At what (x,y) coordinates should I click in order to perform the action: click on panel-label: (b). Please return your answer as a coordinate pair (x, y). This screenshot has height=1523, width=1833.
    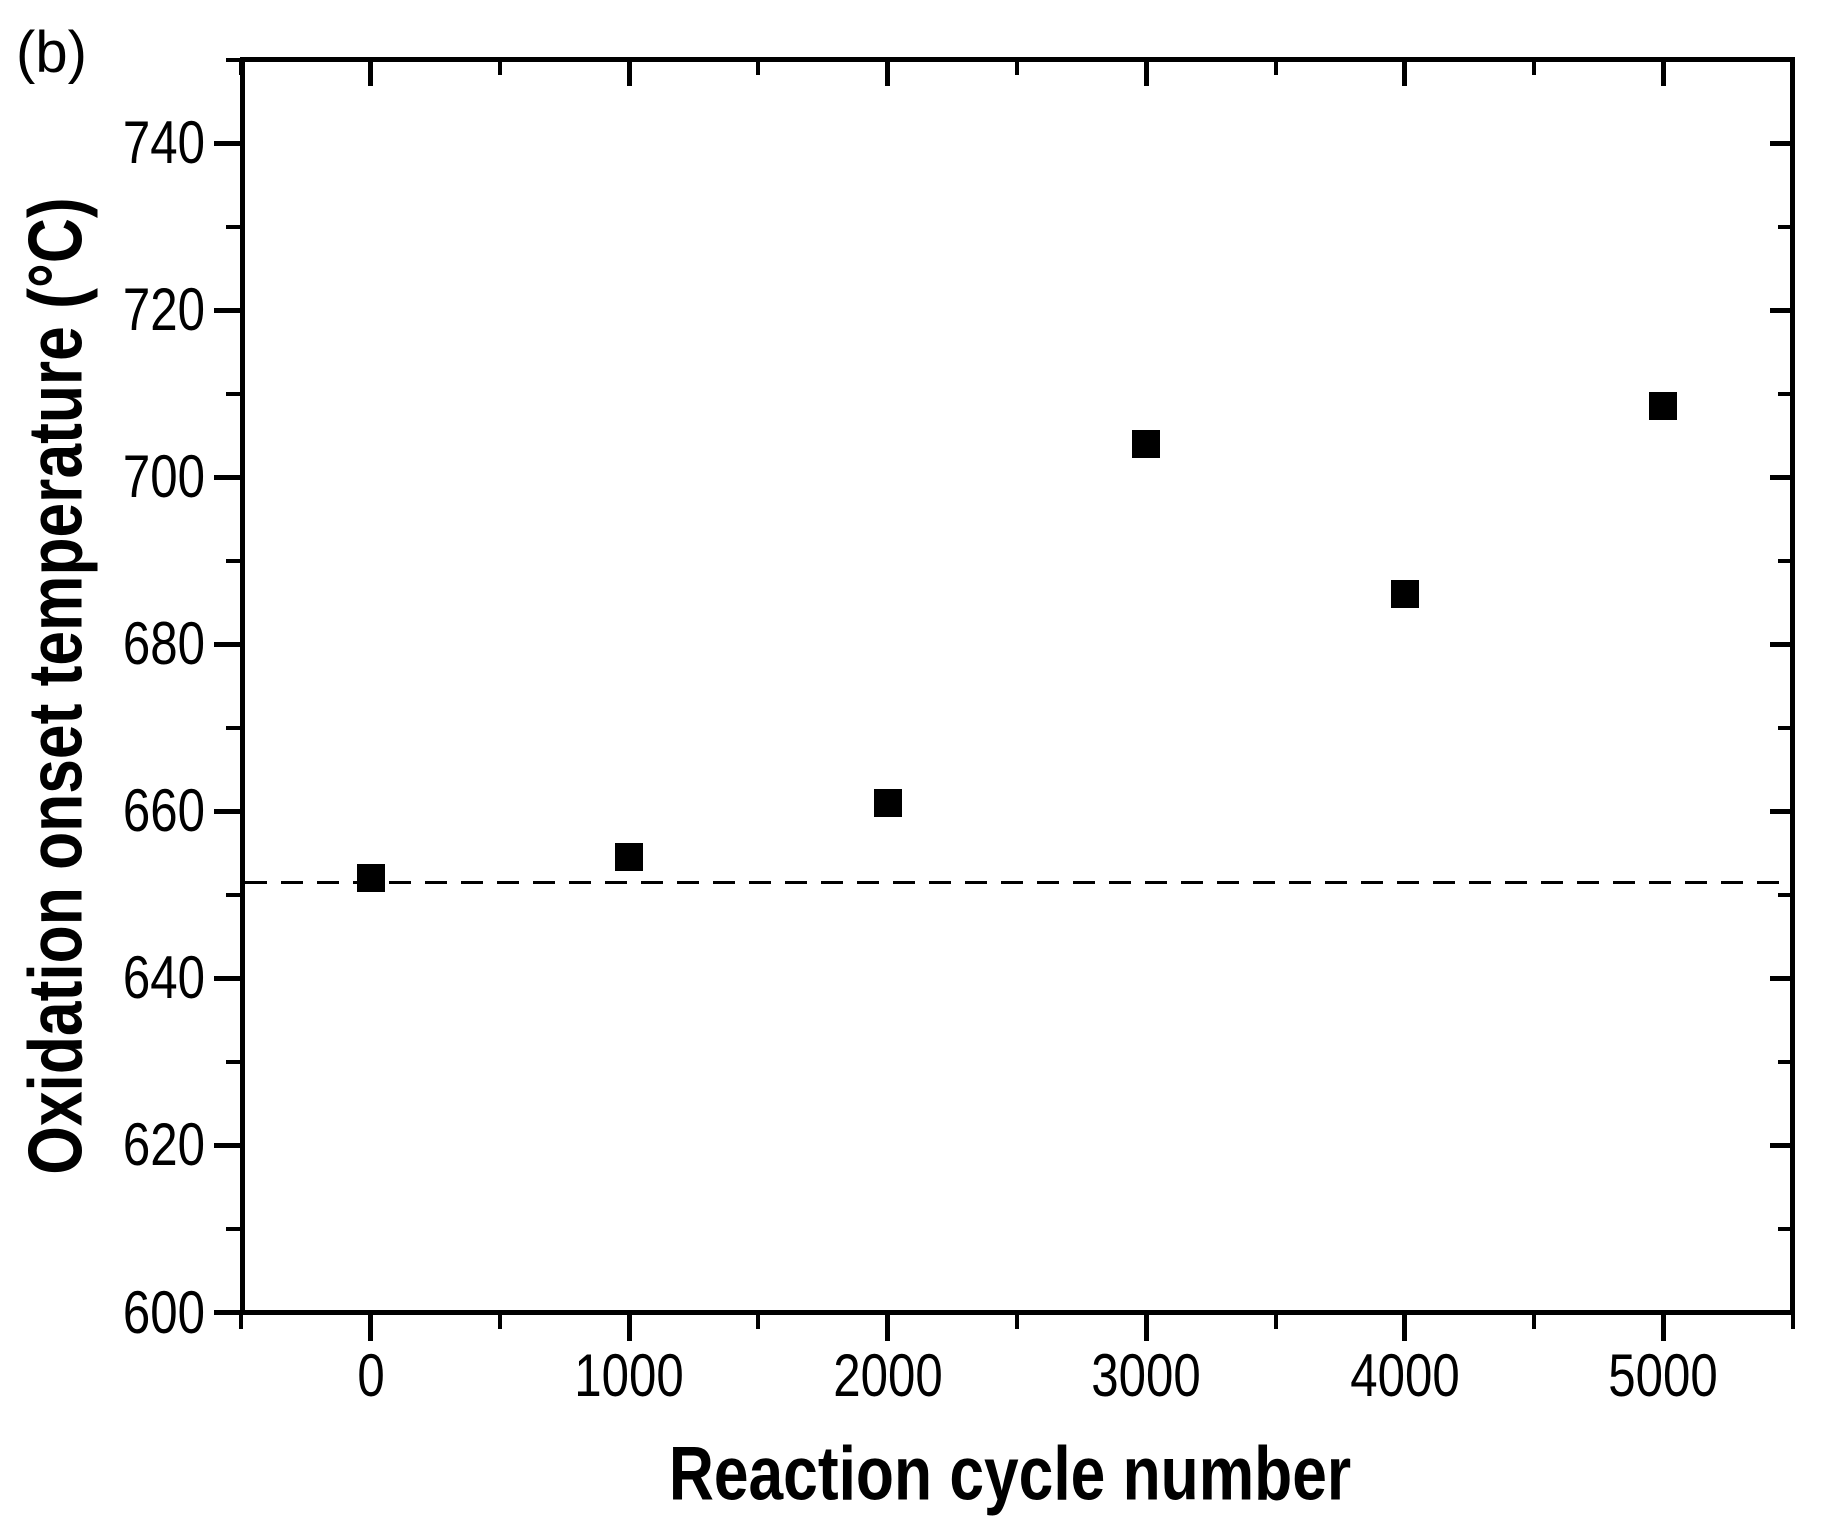
    Looking at the image, I should click on (51, 52).